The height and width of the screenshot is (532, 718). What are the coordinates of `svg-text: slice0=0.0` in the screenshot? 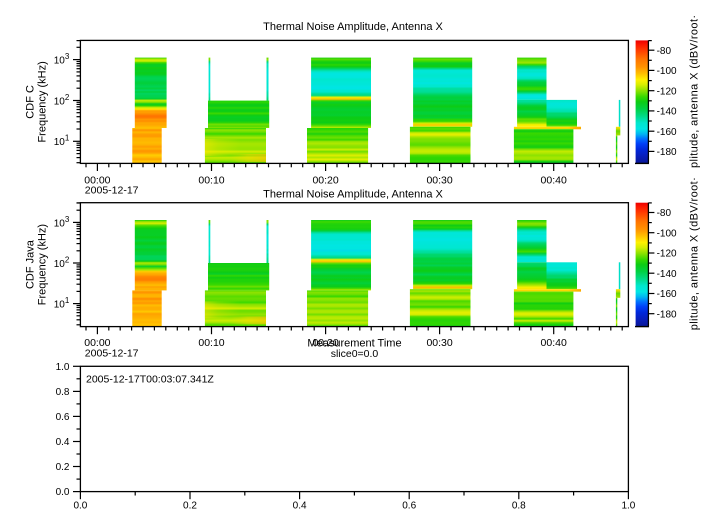 It's located at (355, 354).